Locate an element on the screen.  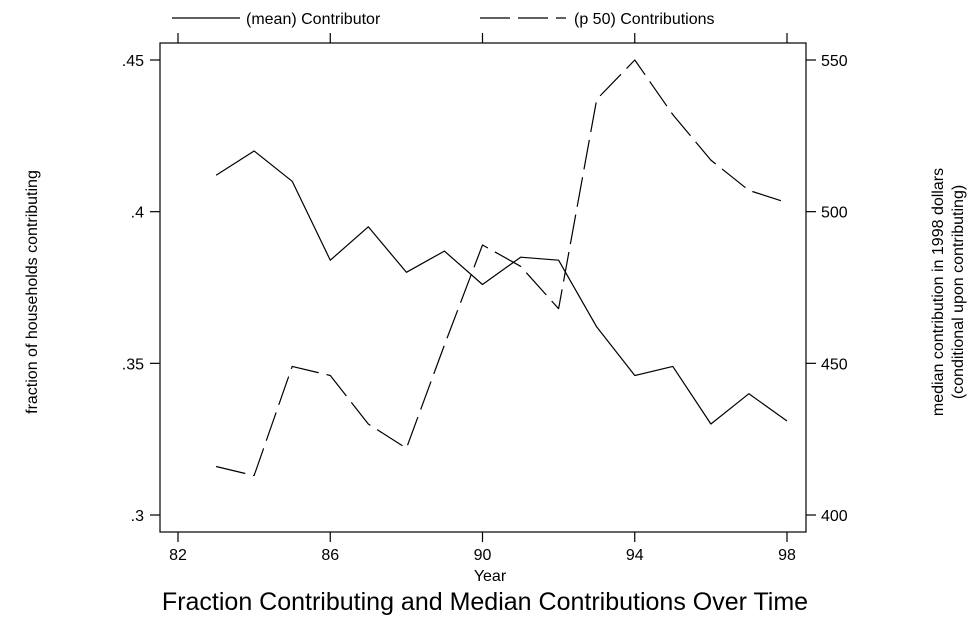
y-right-tick-label-400: 400 is located at coordinates (834, 516).